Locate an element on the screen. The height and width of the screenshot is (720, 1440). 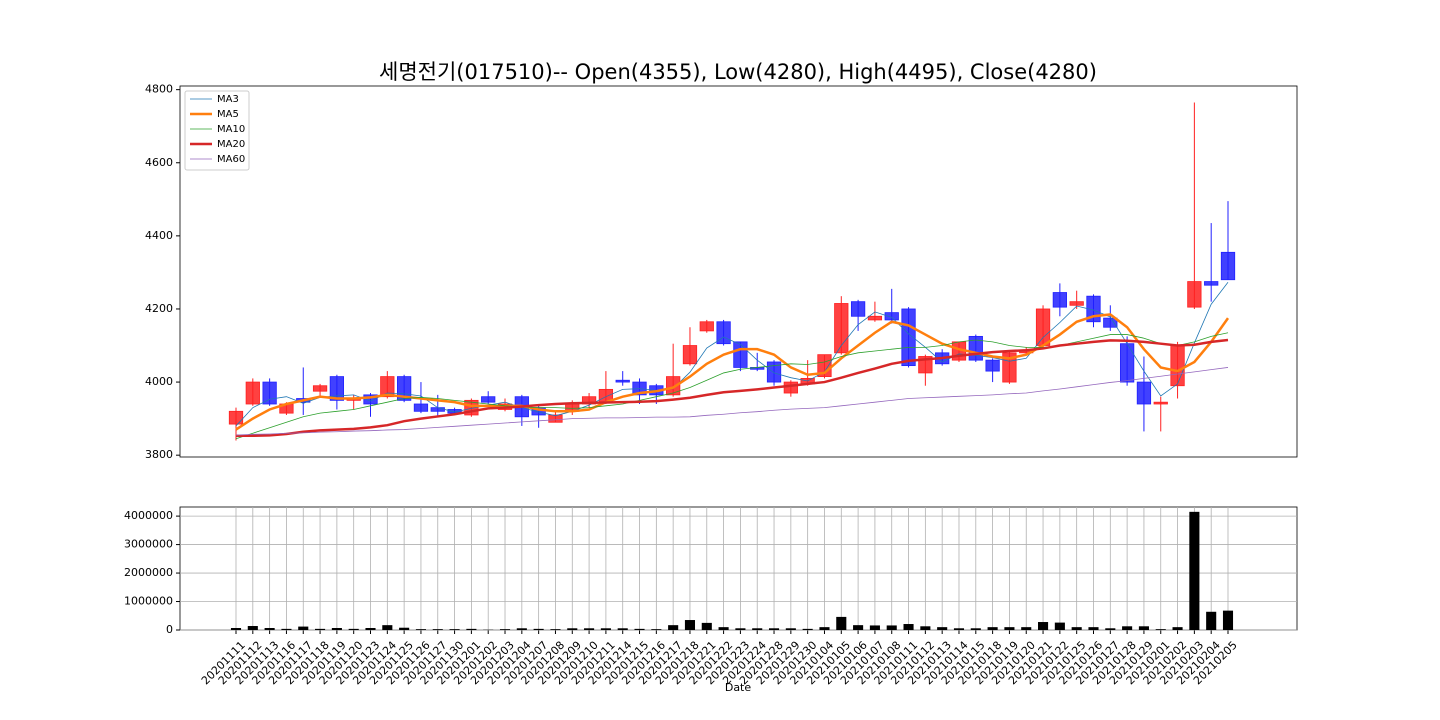
legend-box is located at coordinates (217, 130).